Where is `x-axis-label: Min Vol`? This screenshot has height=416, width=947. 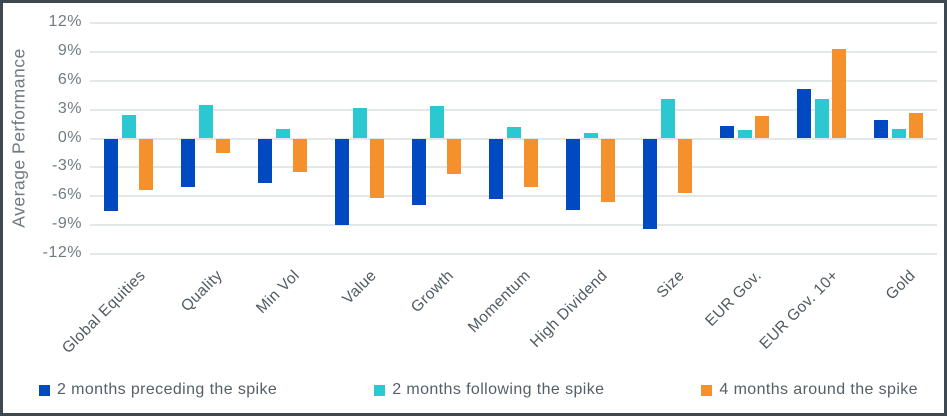
x-axis-label: Min Vol is located at coordinates (277, 292).